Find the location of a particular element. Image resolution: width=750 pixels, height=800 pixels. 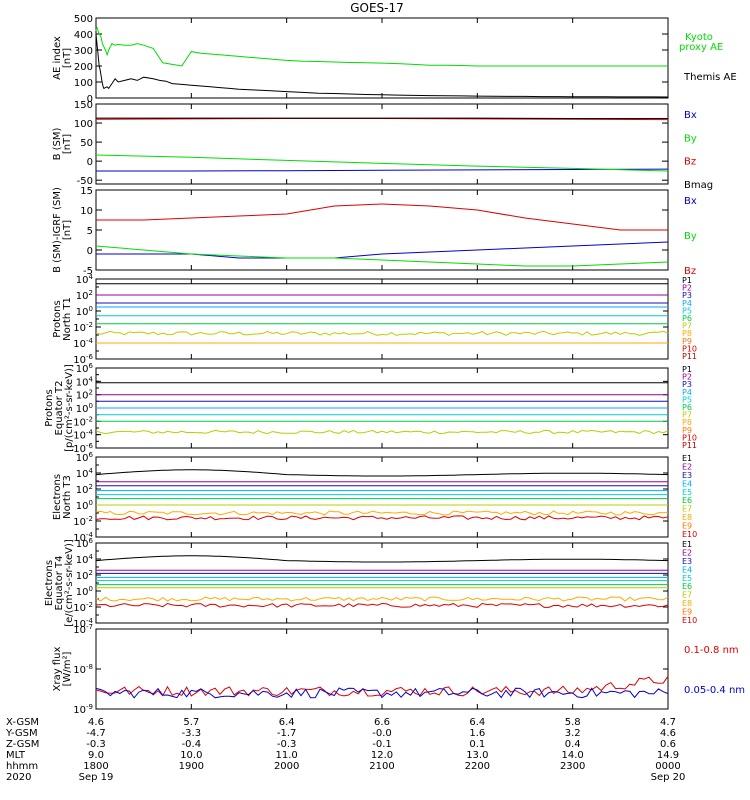

legend-e5: E5 is located at coordinates (687, 492).